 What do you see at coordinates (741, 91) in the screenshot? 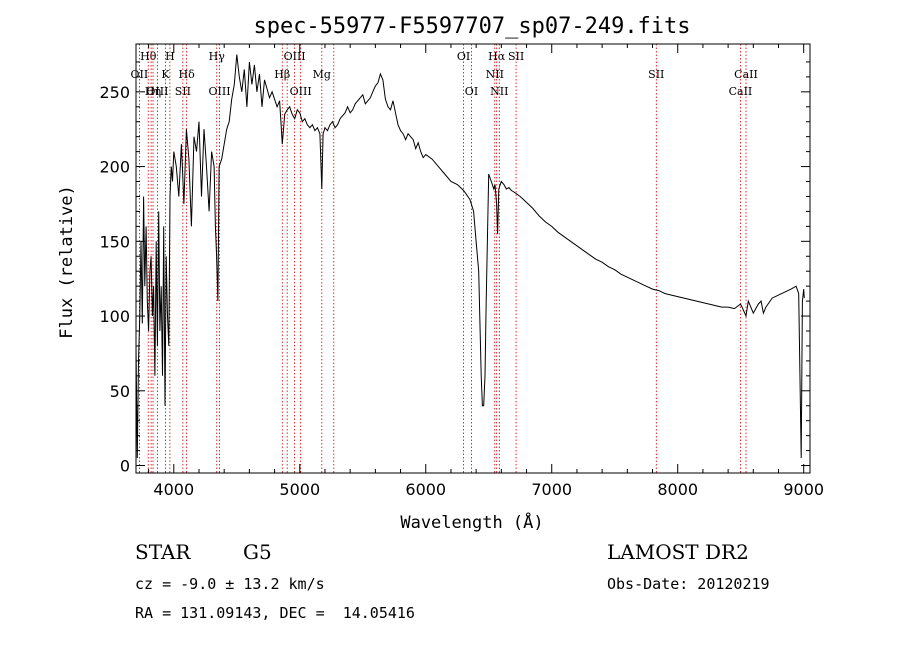
I see `marker-label-22: CaII` at bounding box center [741, 91].